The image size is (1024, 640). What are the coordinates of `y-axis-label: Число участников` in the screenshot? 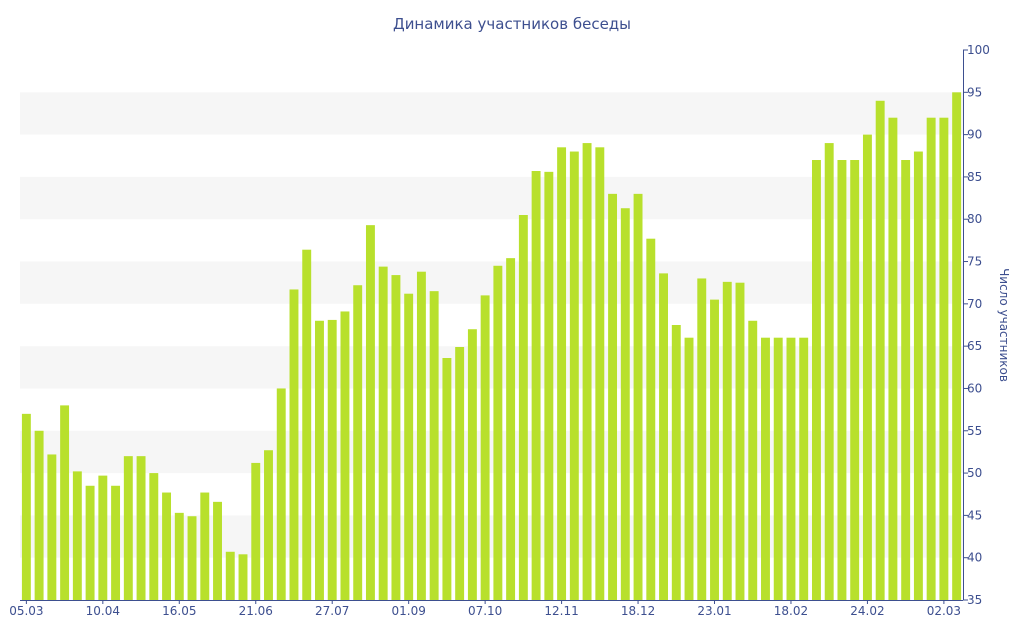 It's located at (1004, 325).